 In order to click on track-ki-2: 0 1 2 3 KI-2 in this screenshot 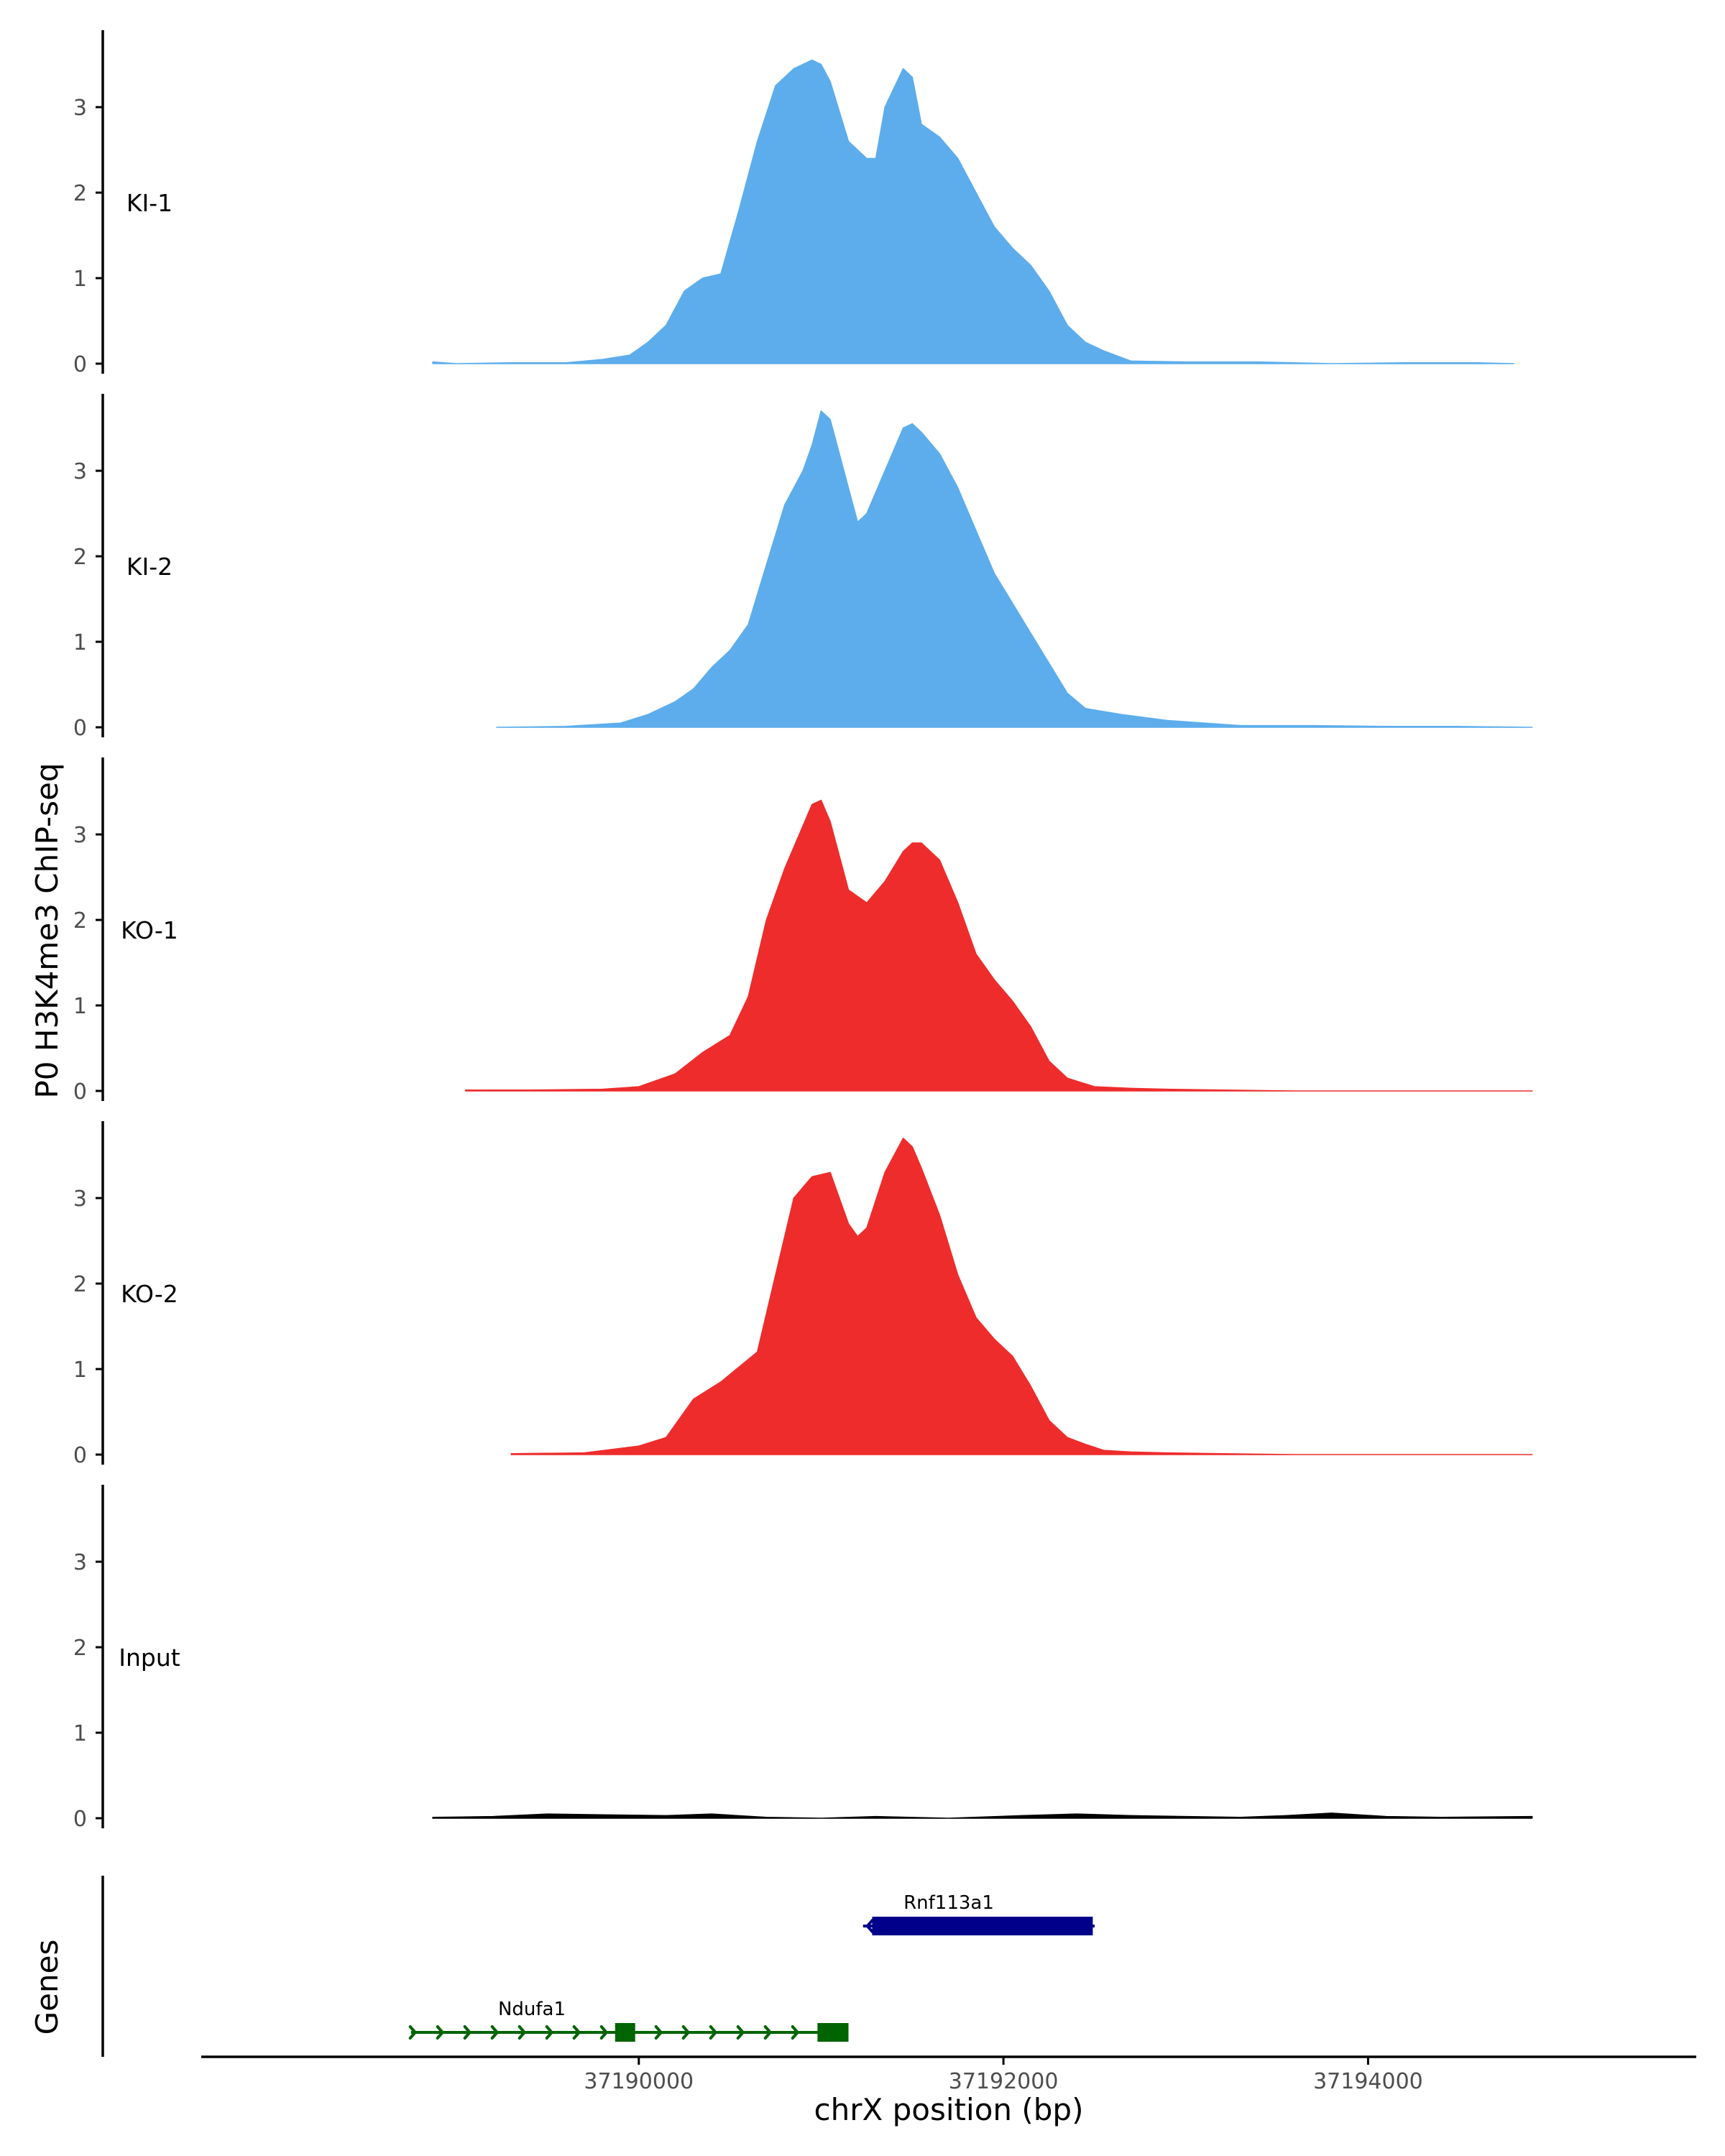, I will do `click(803, 567)`.